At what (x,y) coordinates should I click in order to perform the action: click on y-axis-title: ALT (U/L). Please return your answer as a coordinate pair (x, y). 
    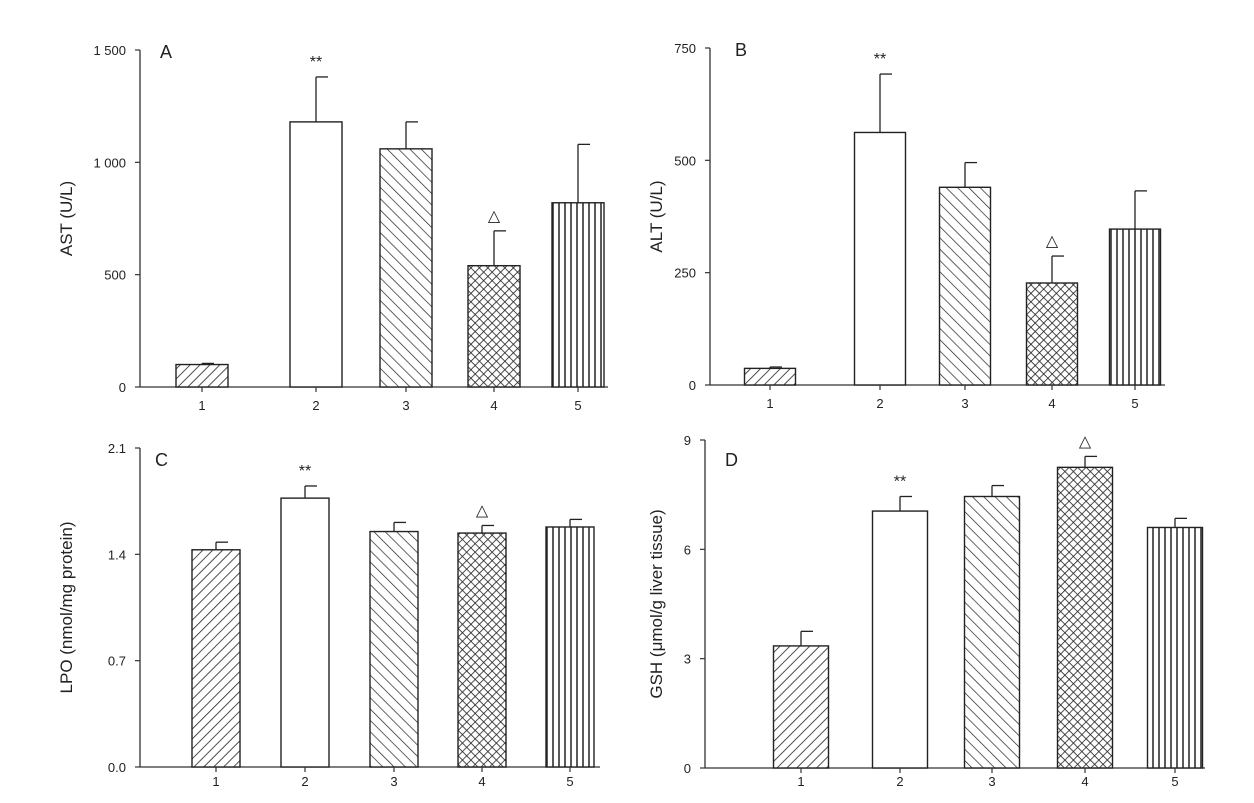
    Looking at the image, I should click on (656, 216).